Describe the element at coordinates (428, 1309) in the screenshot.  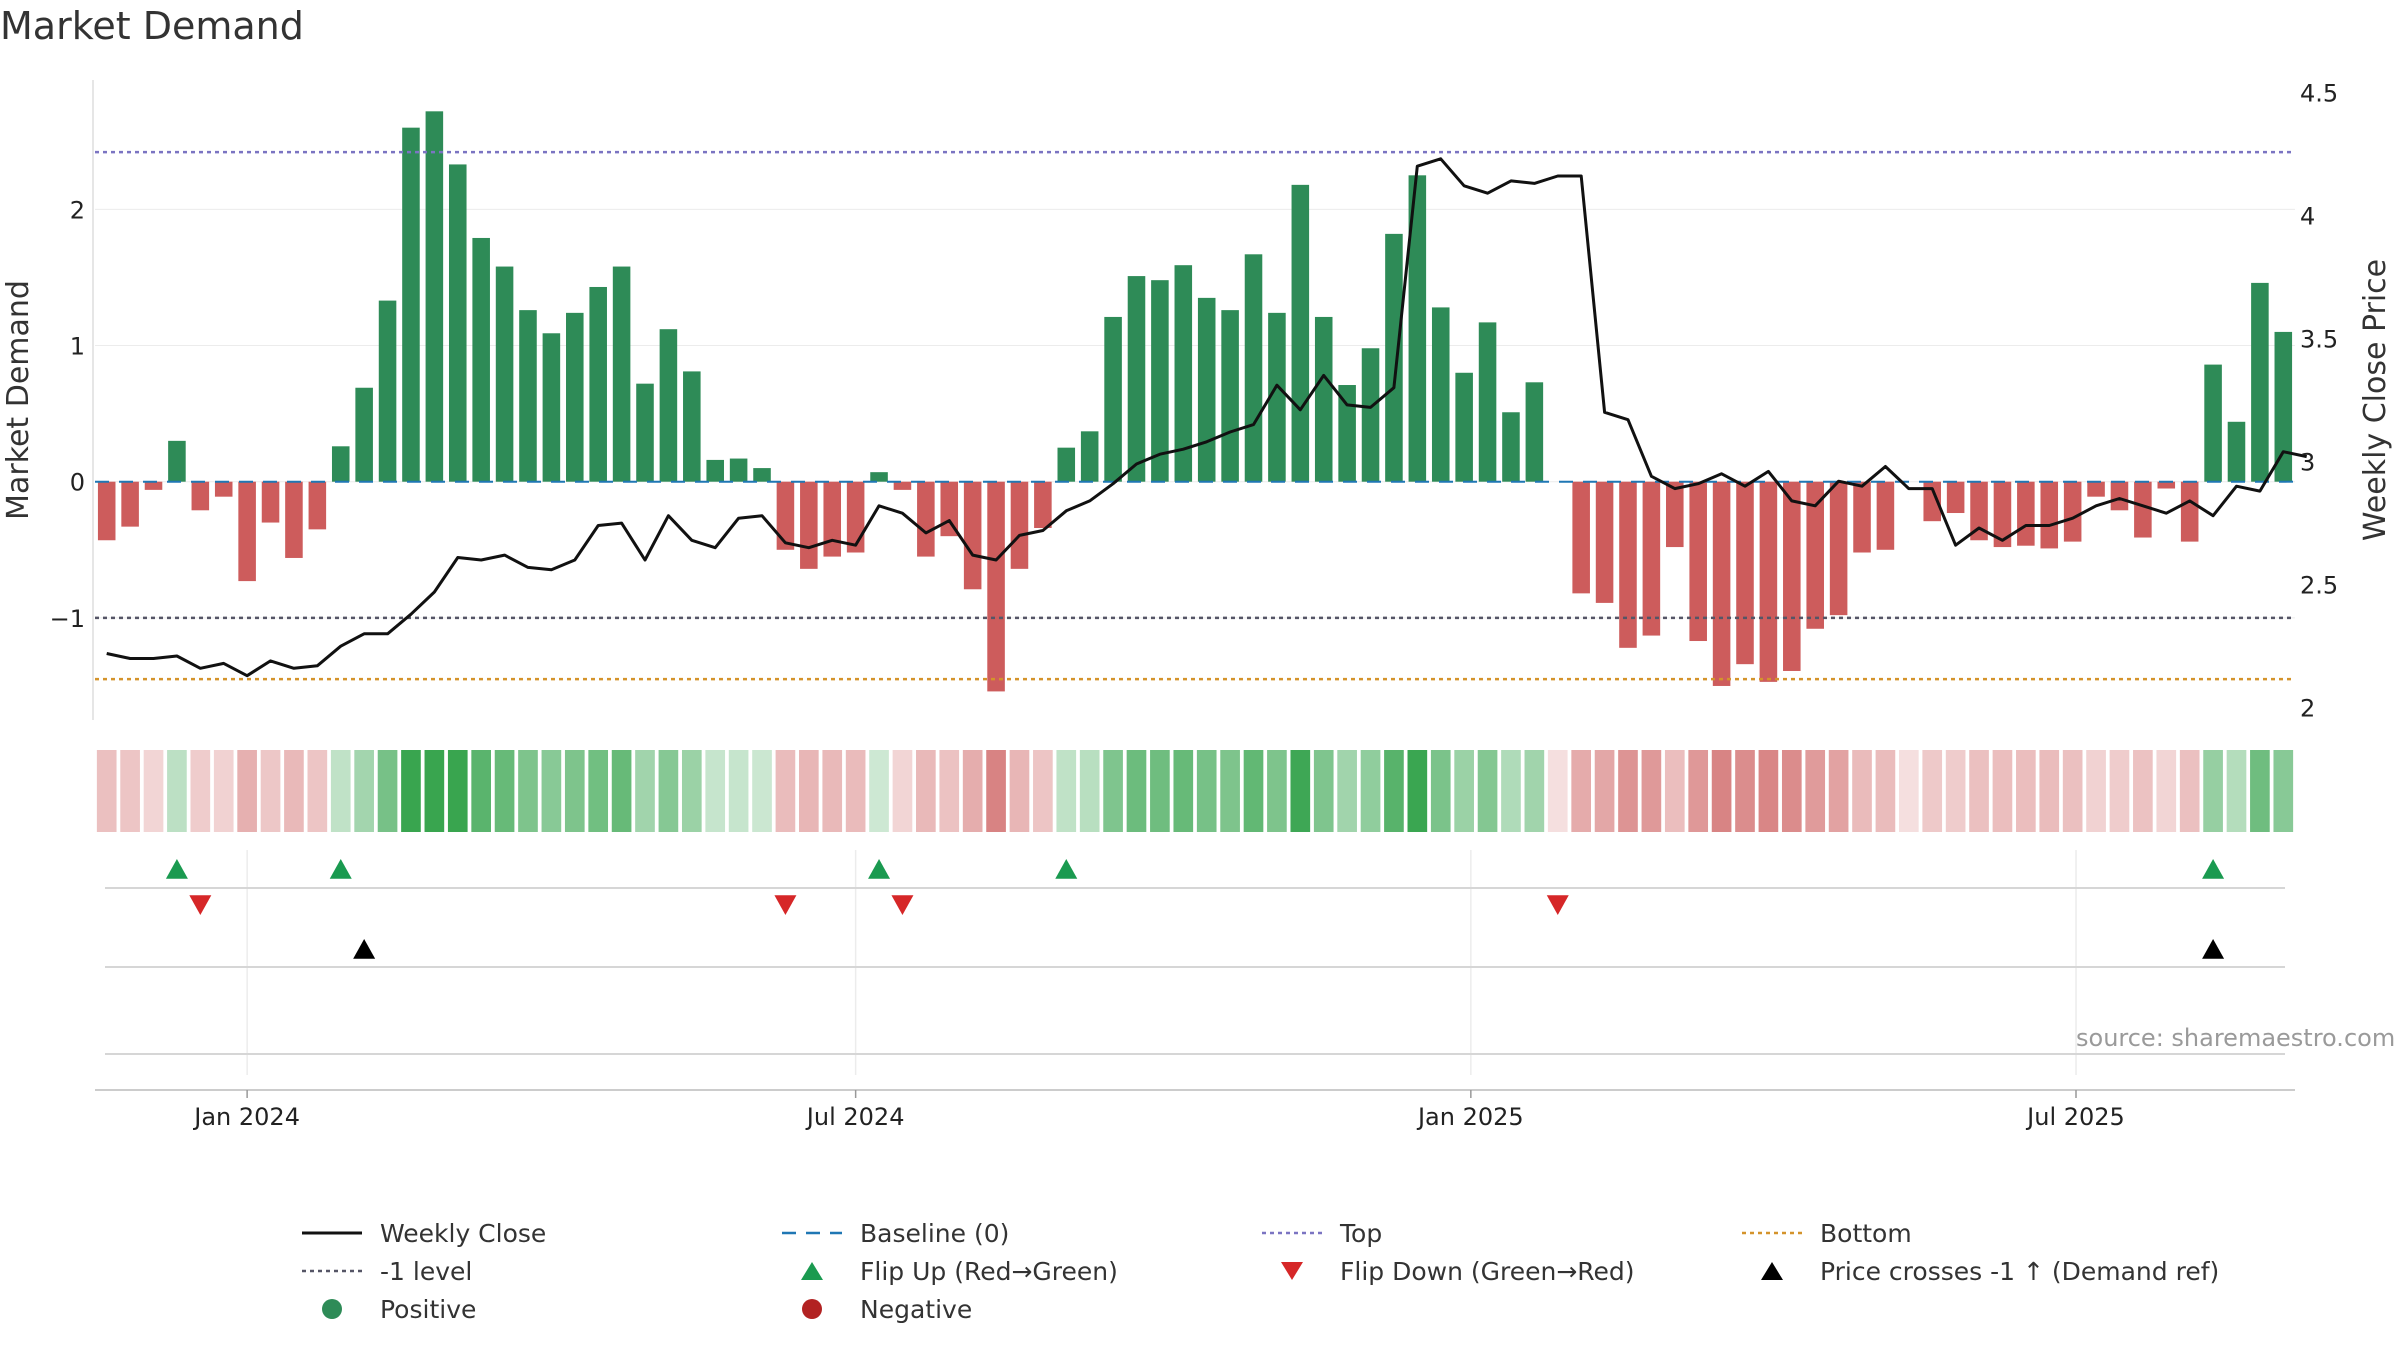
I see `legend-label: Positive` at that location.